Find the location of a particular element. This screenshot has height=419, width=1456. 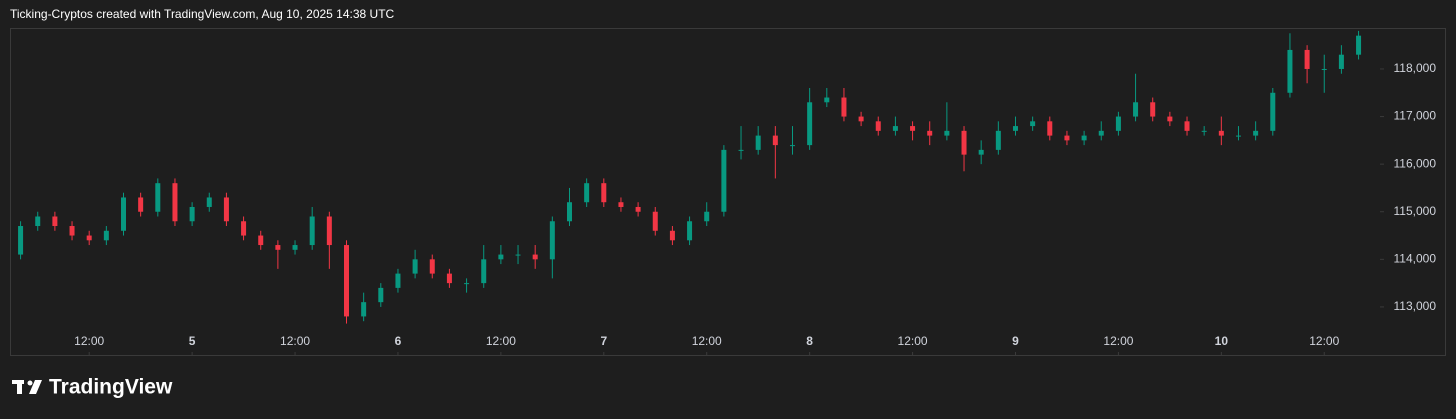

y-tick-label: 115,000 is located at coordinates (1415, 211).